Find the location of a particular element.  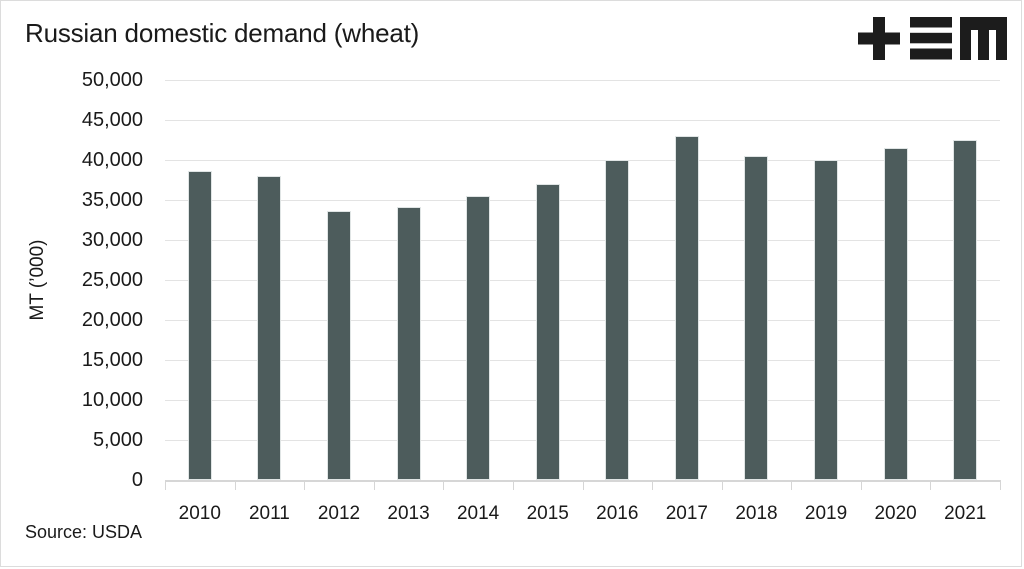

bar-2011 is located at coordinates (269, 328).